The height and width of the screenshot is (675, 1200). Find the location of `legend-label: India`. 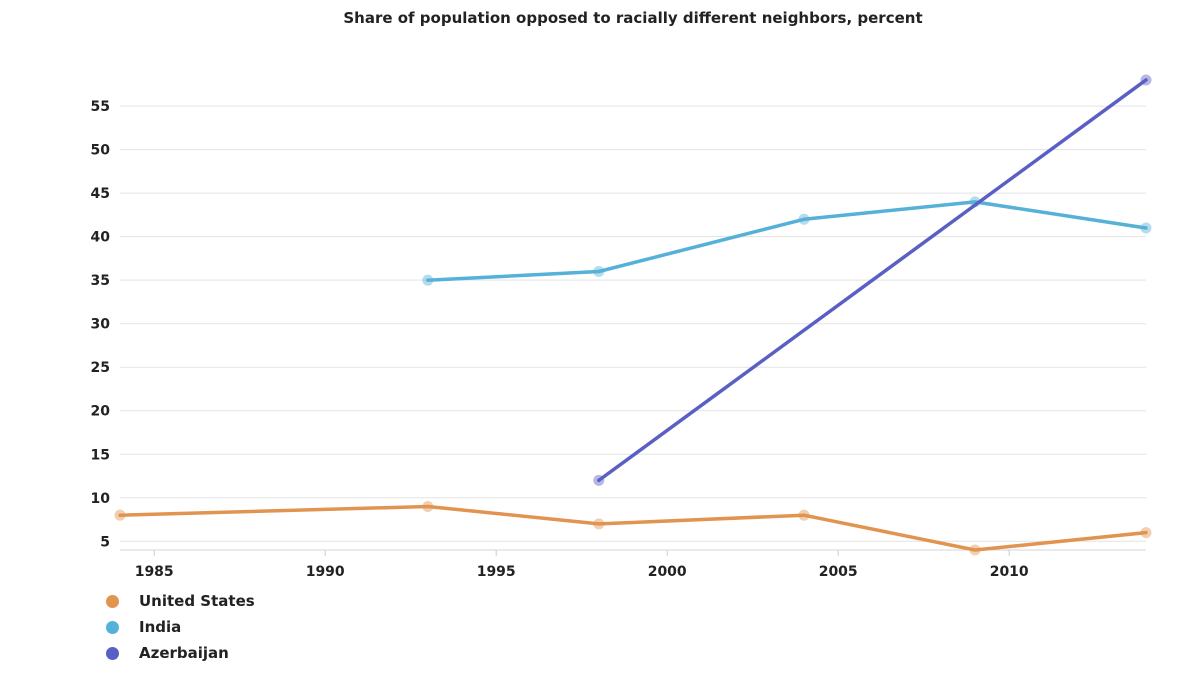

legend-label: India is located at coordinates (160, 627).